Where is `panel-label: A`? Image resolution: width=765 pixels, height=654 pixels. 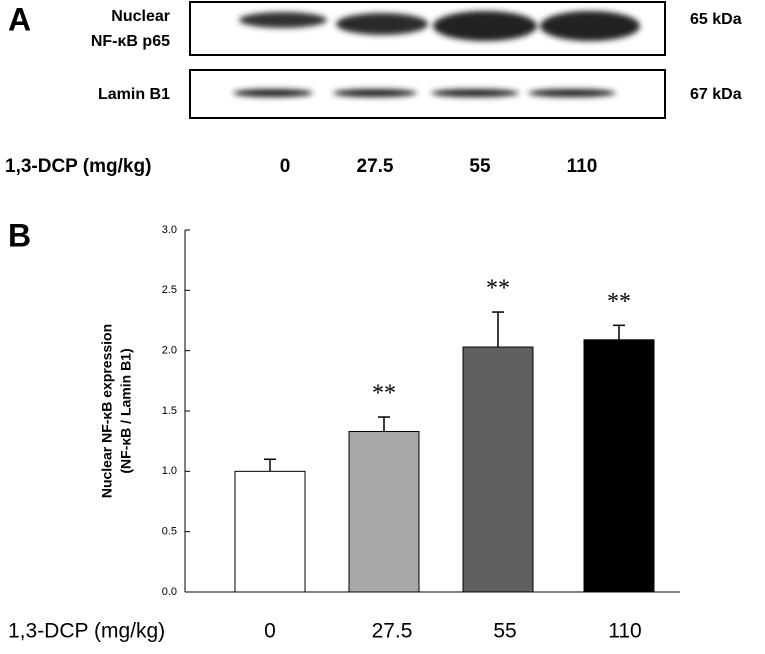 panel-label: A is located at coordinates (19, 19).